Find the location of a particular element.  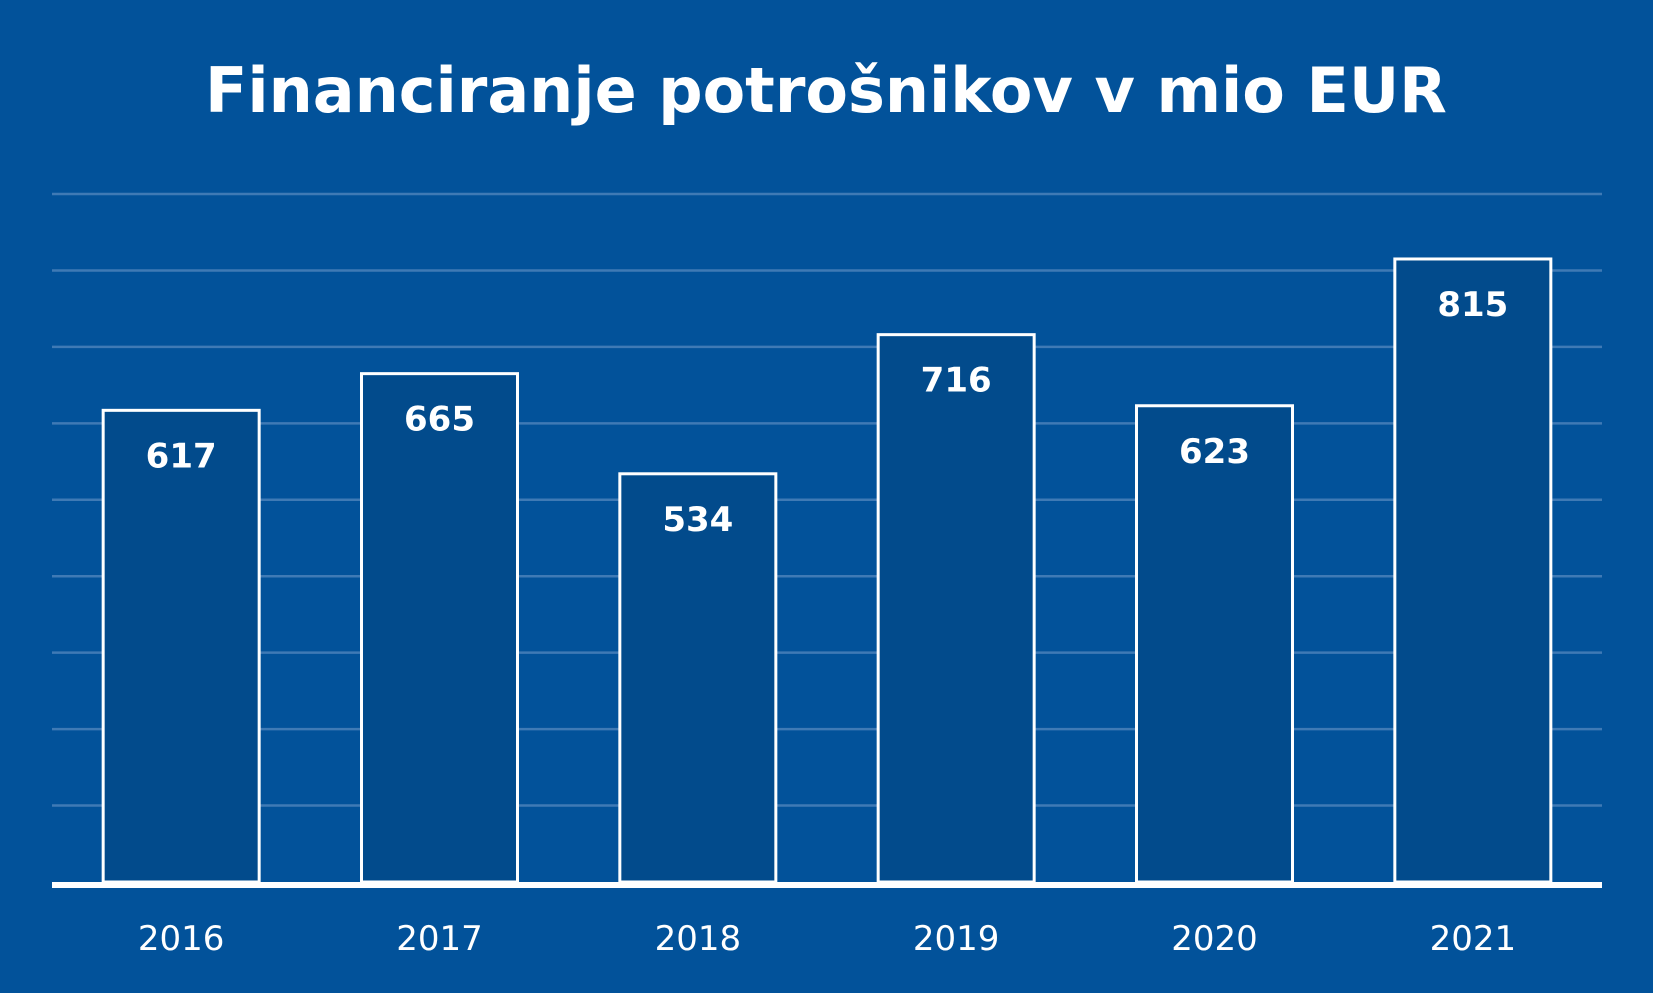

bar-2018 is located at coordinates (698, 678).